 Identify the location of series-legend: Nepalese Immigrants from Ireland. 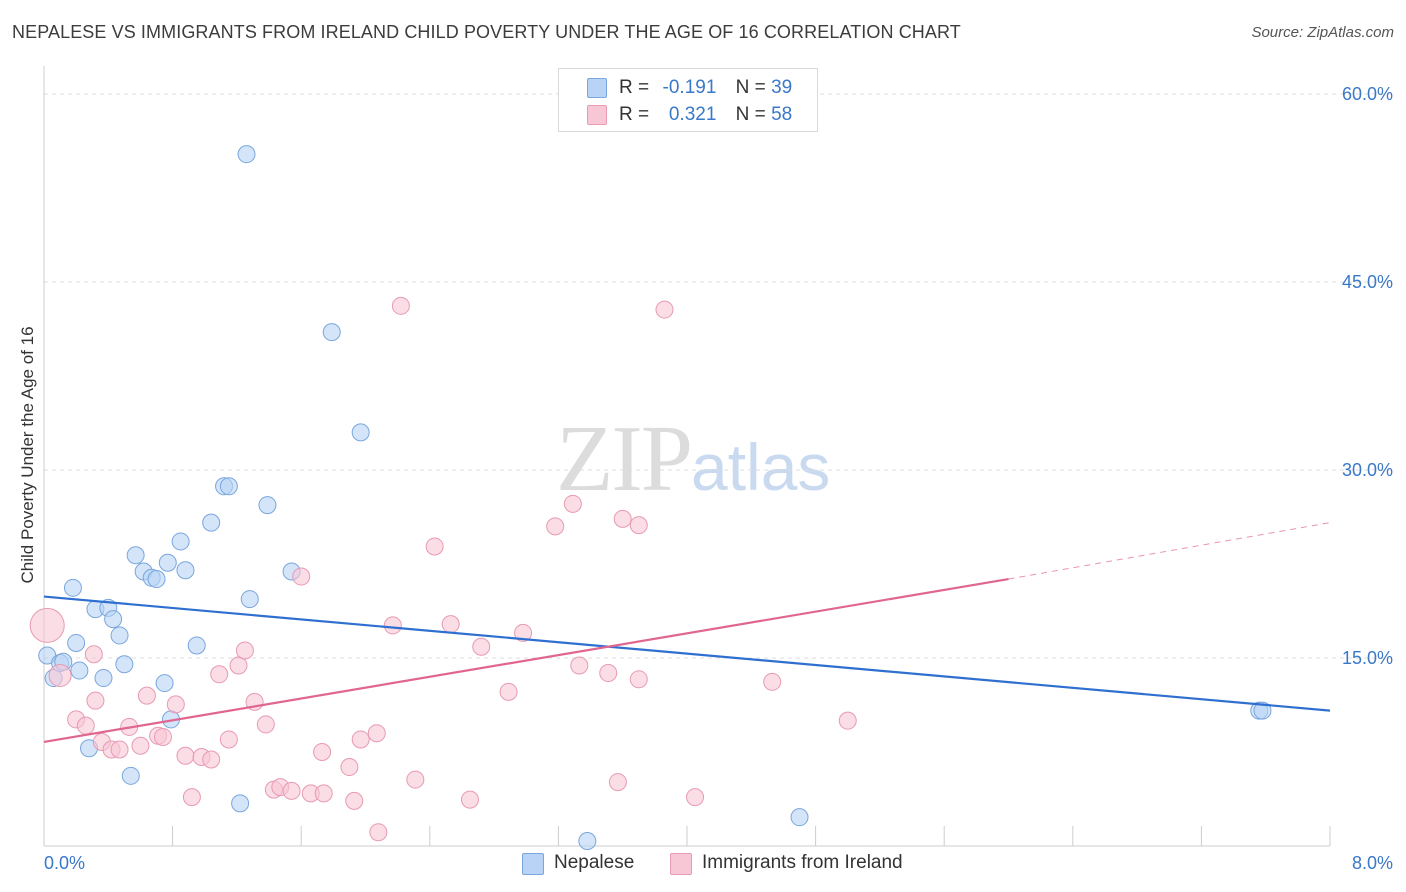
(703, 864).